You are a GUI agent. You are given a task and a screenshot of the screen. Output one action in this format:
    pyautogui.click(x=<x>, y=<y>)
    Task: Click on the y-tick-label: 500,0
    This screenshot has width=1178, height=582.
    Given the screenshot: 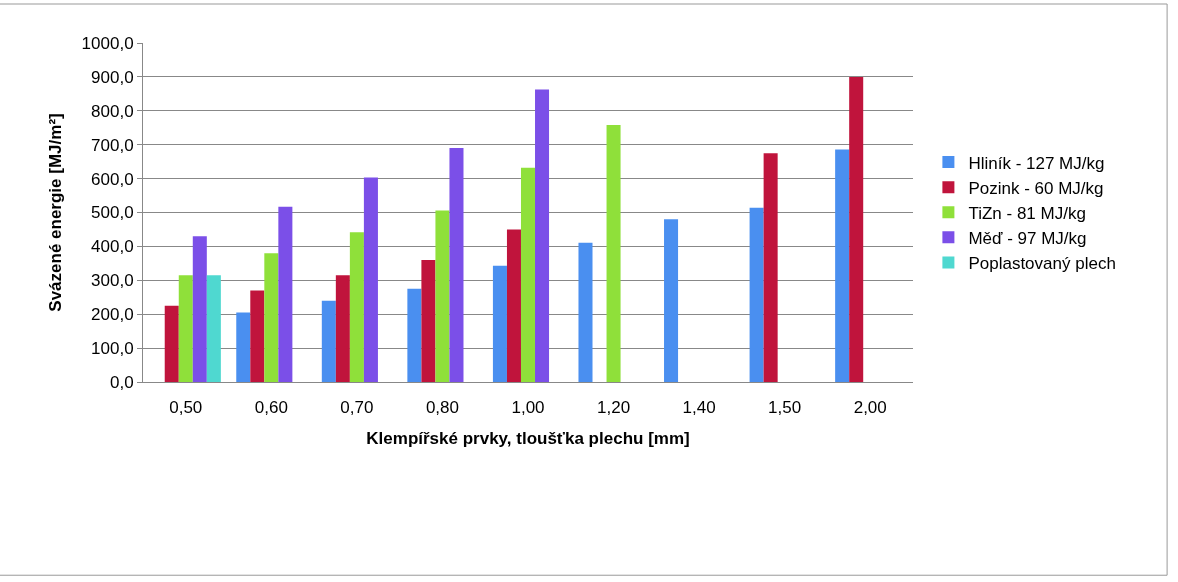 What is the action you would take?
    pyautogui.click(x=112, y=213)
    